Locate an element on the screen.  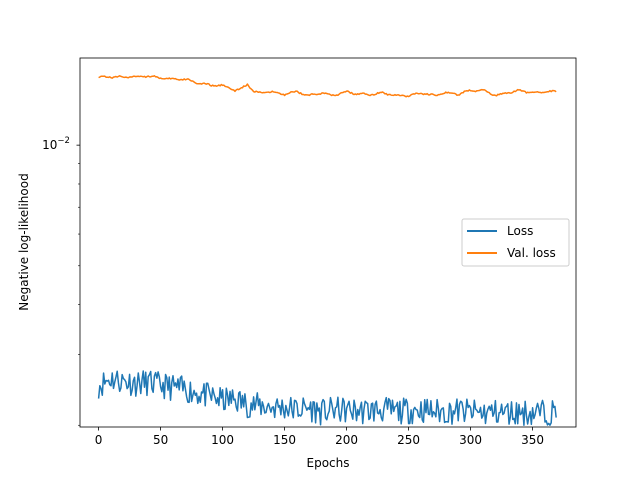
x-tick-label: 350 is located at coordinates (532, 440).